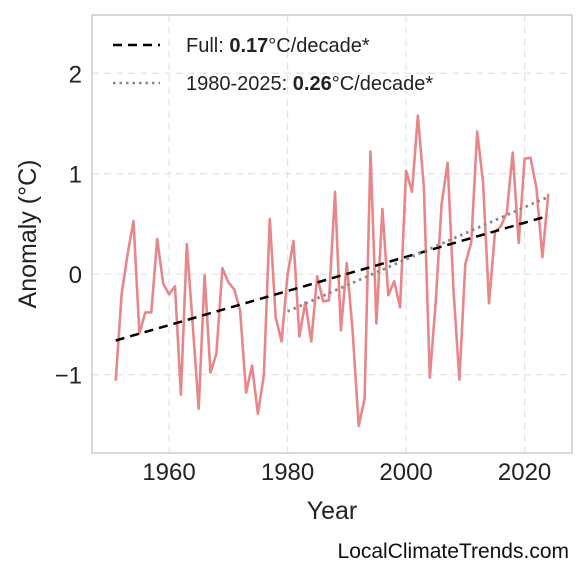 The height and width of the screenshot is (580, 585). I want to click on y-axis-ticks: −1 0 1 2, so click(68, 225).